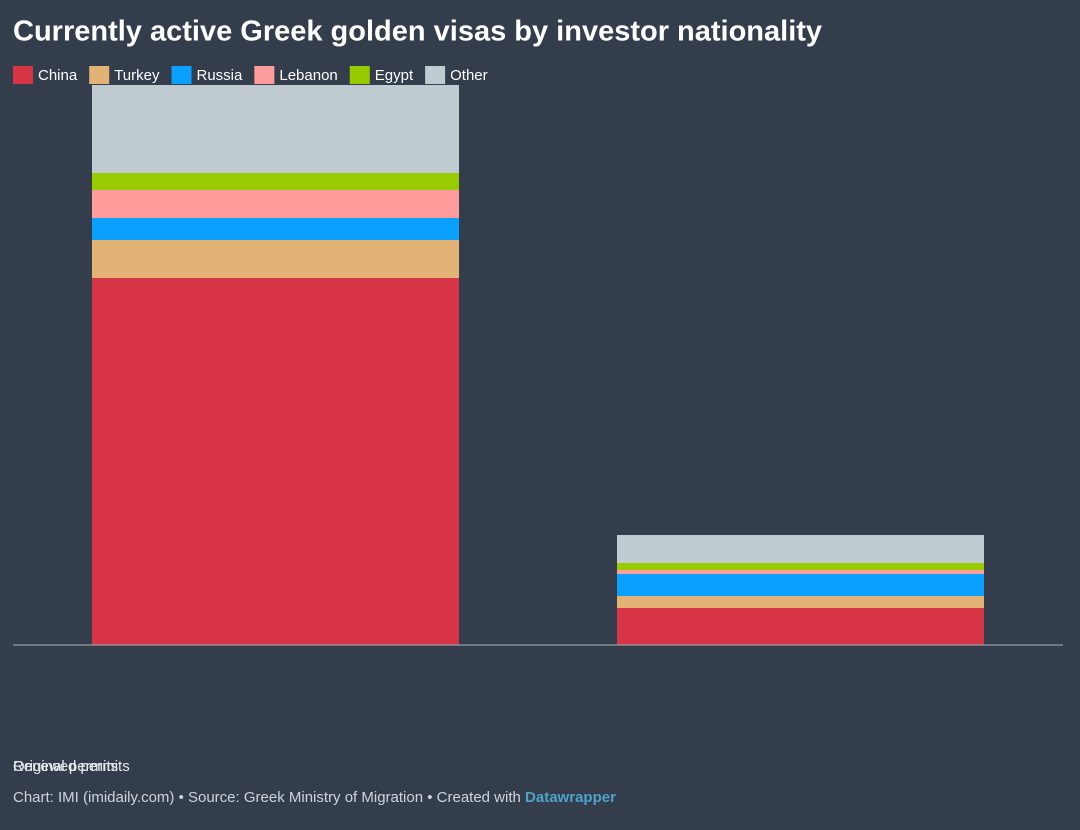  I want to click on footer-credit: Datawrapper, so click(570, 797).